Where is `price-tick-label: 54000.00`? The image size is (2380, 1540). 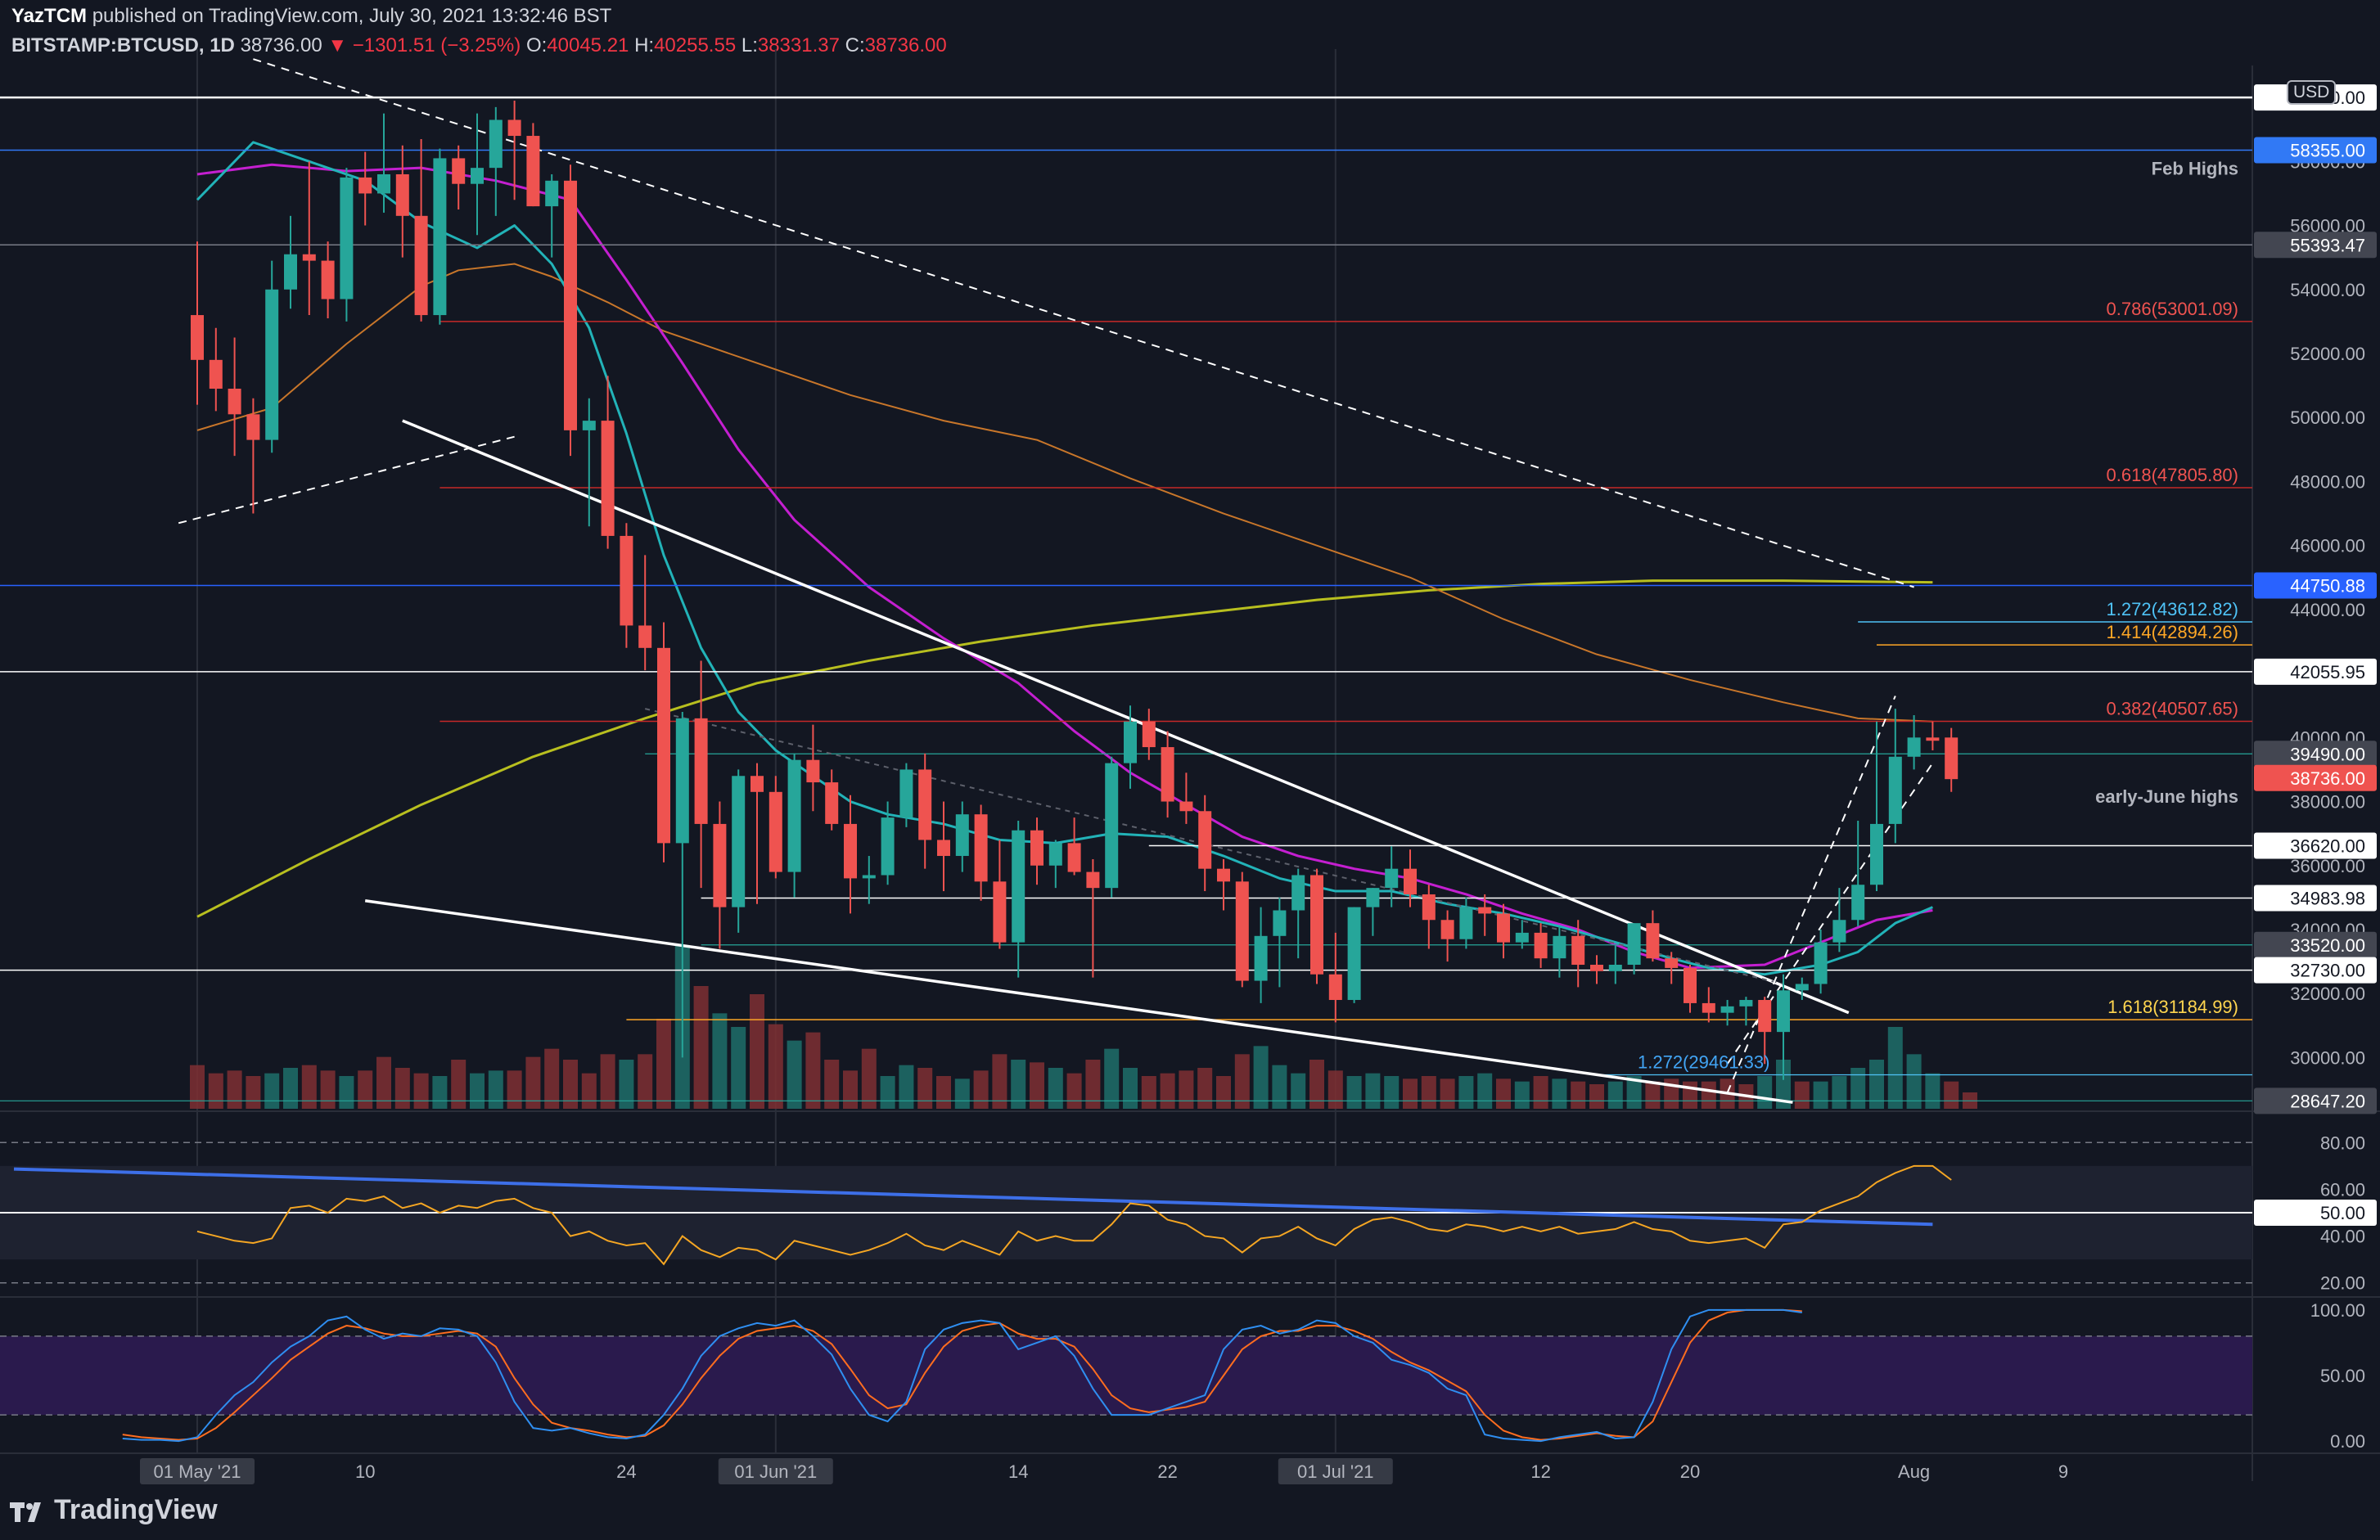 price-tick-label: 54000.00 is located at coordinates (2327, 290).